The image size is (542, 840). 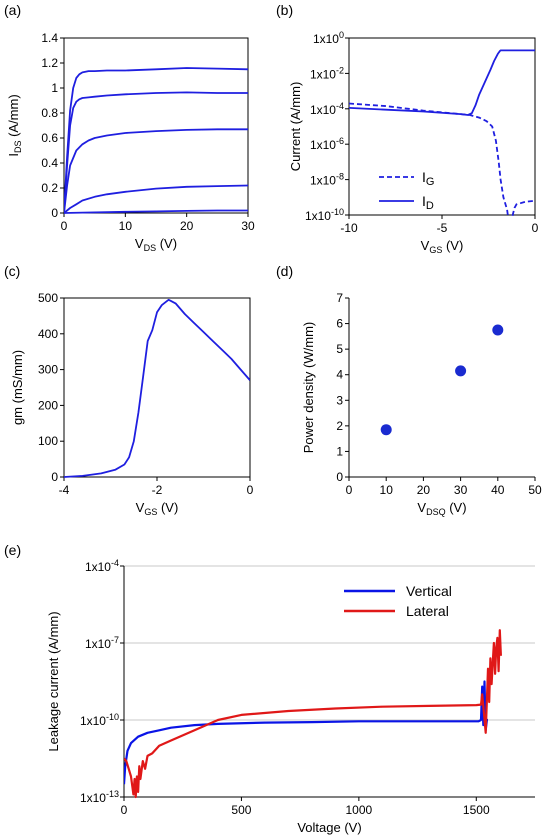 I want to click on y-tick-label: 5, so click(x=339, y=349).